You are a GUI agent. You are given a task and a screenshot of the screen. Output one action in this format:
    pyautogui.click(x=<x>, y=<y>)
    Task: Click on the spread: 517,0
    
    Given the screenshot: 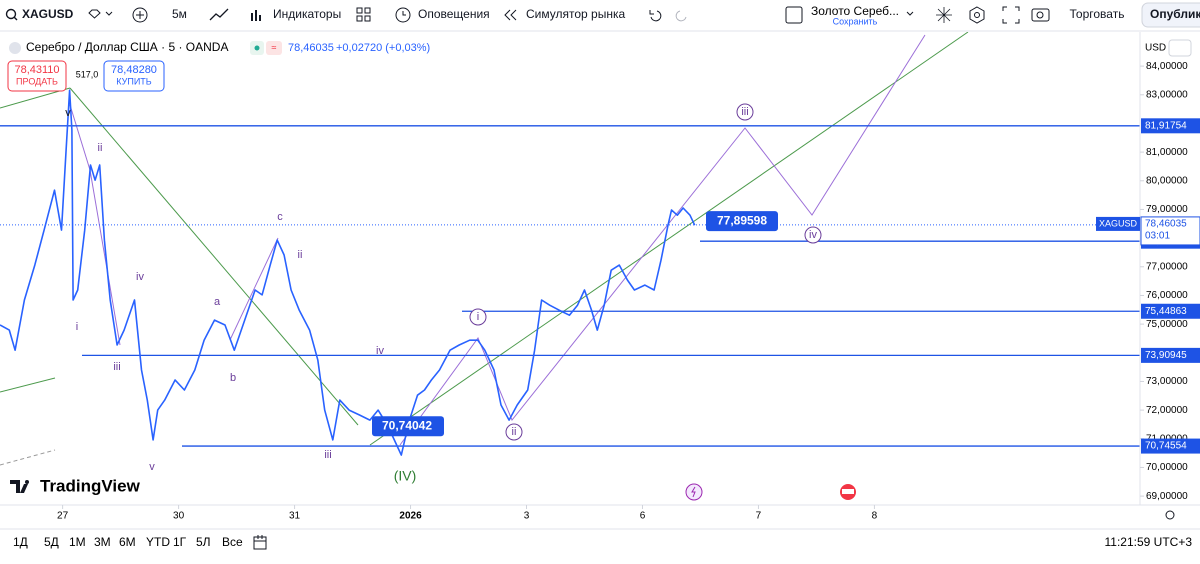 What is the action you would take?
    pyautogui.click(x=87, y=74)
    